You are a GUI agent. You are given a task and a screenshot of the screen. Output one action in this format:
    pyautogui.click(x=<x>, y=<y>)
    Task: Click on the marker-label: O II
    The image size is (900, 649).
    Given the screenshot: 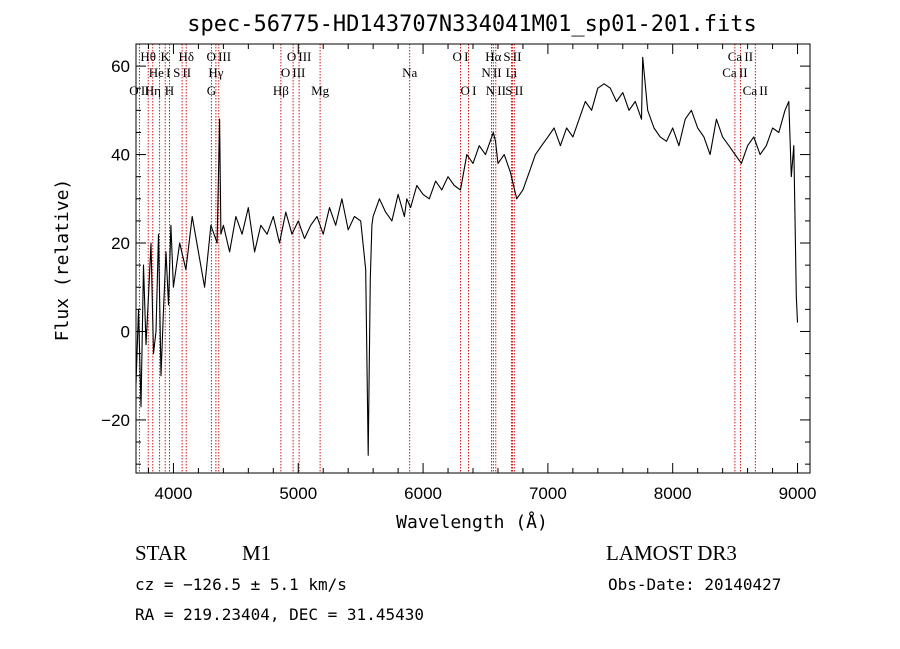 What is the action you would take?
    pyautogui.click(x=139, y=90)
    